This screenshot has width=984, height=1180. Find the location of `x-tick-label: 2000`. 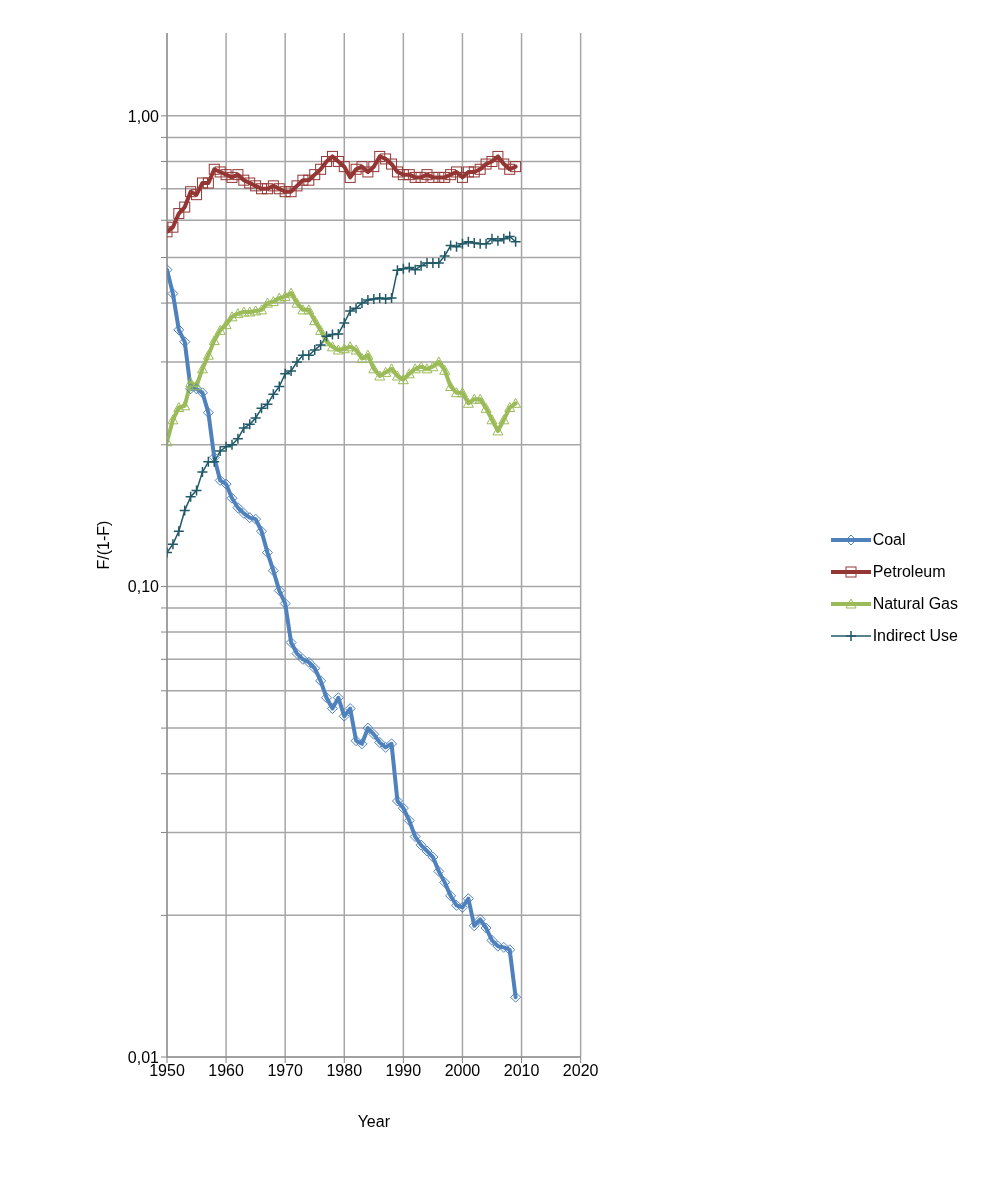

x-tick-label: 2000 is located at coordinates (462, 1071).